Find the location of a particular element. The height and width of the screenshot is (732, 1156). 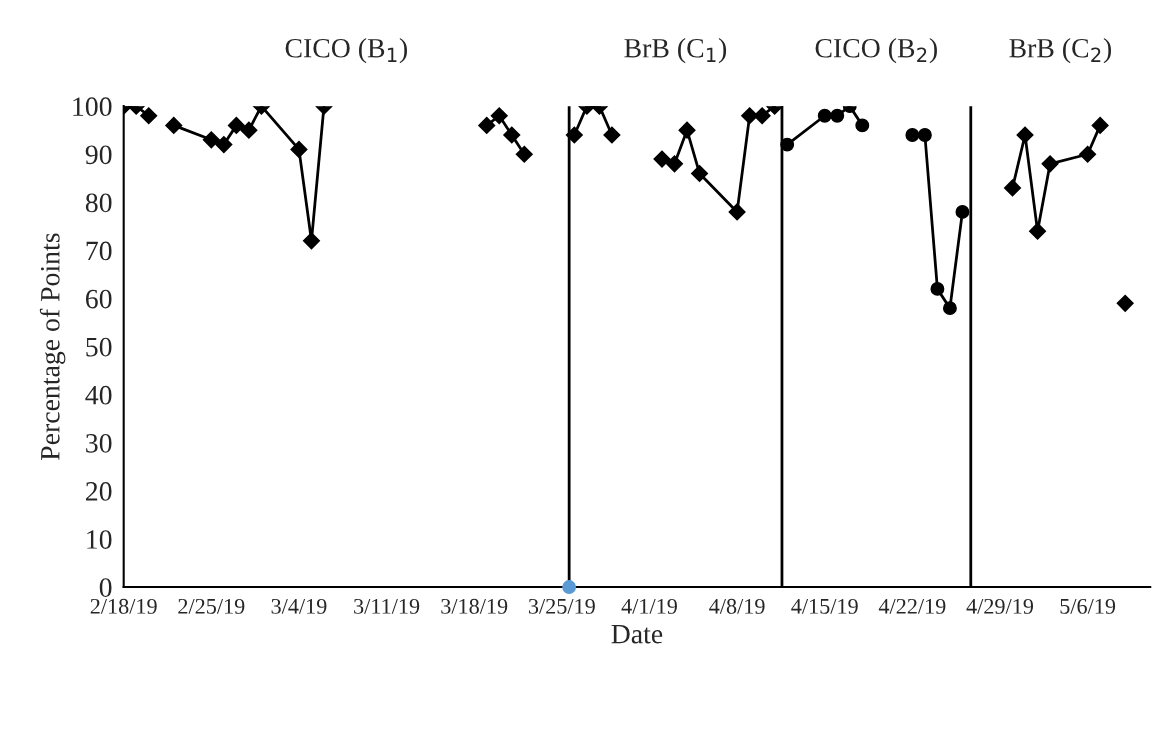

x-tick-label: 4/22/19 is located at coordinates (912, 606).